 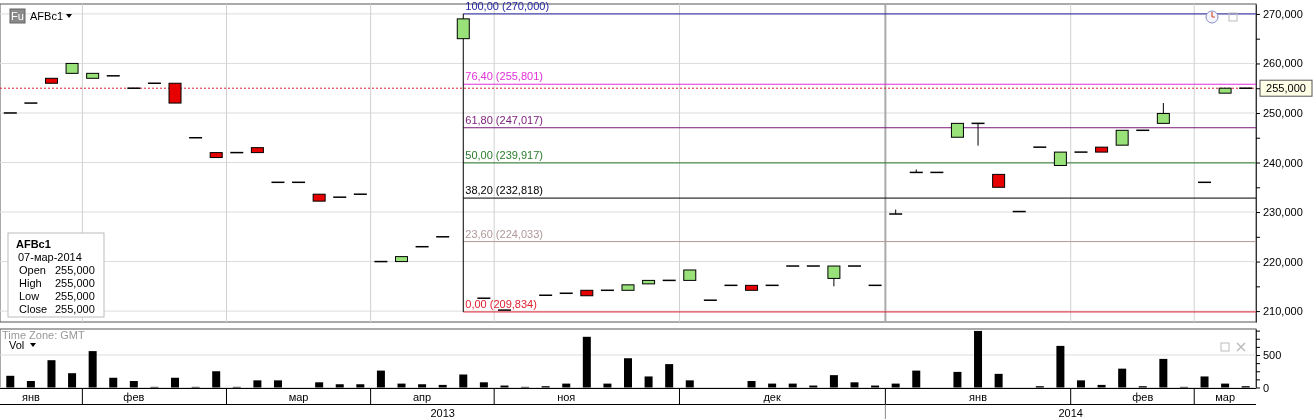 What do you see at coordinates (33, 309) in the screenshot?
I see `annotation: Close` at bounding box center [33, 309].